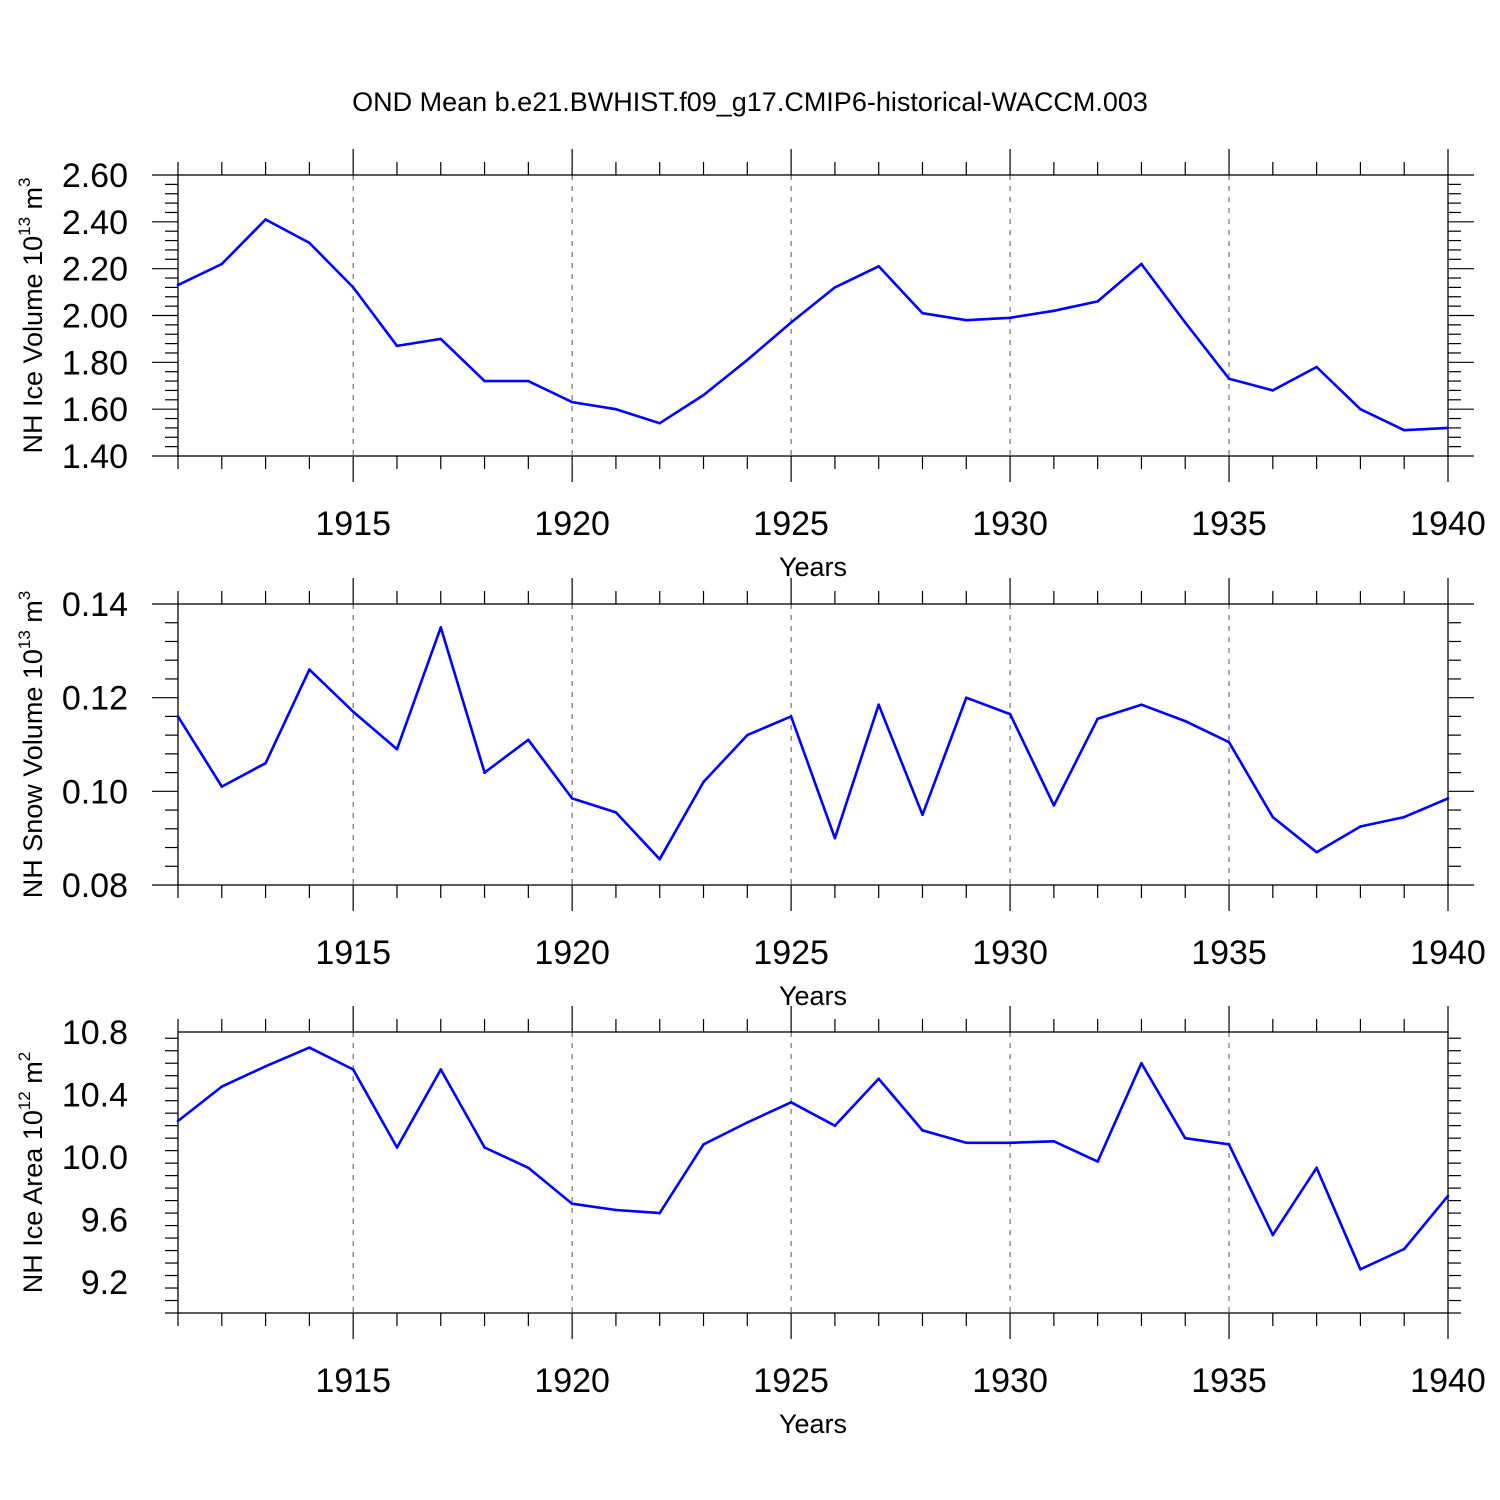 This screenshot has height=1500, width=1500. What do you see at coordinates (95, 317) in the screenshot?
I see `y-tick-label: 2.00` at bounding box center [95, 317].